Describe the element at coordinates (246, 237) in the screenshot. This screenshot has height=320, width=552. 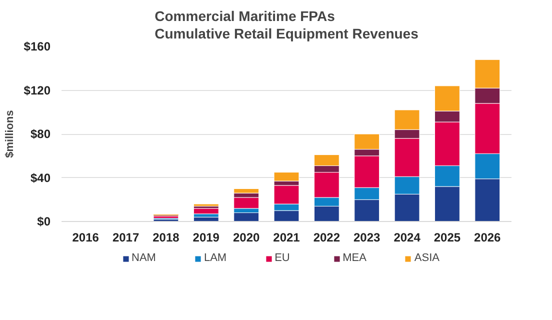
I see `x-tick-label: 2020` at that location.